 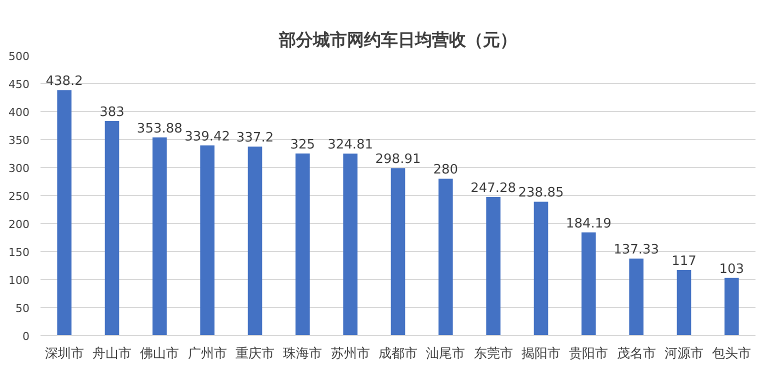 What do you see at coordinates (589, 224) in the screenshot?
I see `data-label: 184.19` at bounding box center [589, 224].